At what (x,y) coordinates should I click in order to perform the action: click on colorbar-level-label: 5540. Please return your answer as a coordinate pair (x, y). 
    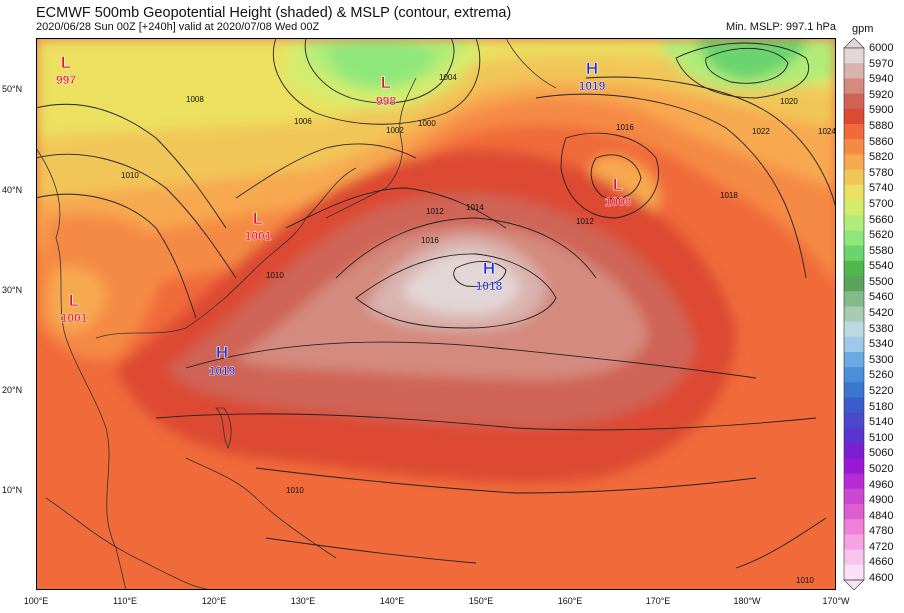
    Looking at the image, I should click on (881, 266).